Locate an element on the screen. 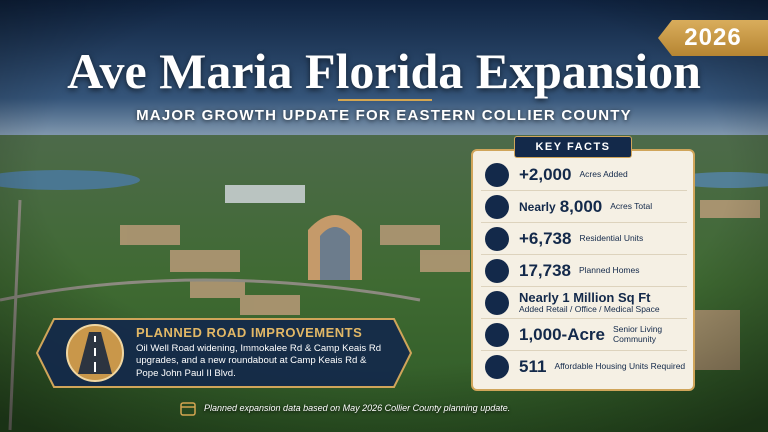 This screenshot has height=432, width=768. fact-value: 511 is located at coordinates (533, 366).